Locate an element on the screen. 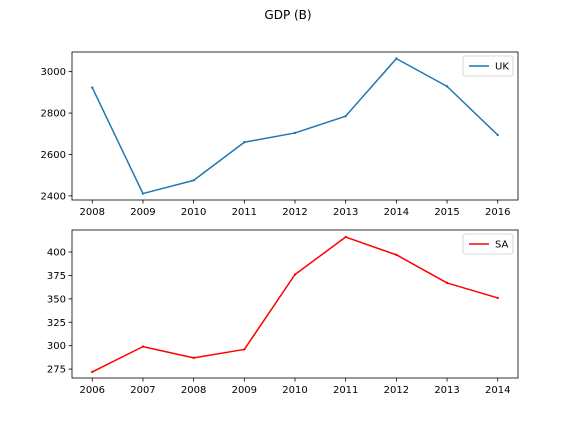  y-tick-label: 3000 is located at coordinates (53, 72).